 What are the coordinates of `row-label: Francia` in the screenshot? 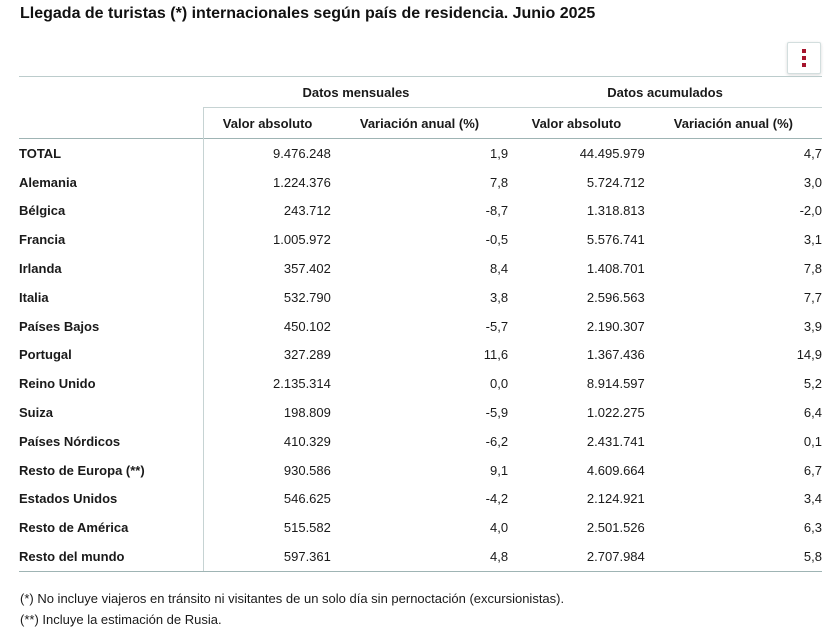 It's located at (42, 240).